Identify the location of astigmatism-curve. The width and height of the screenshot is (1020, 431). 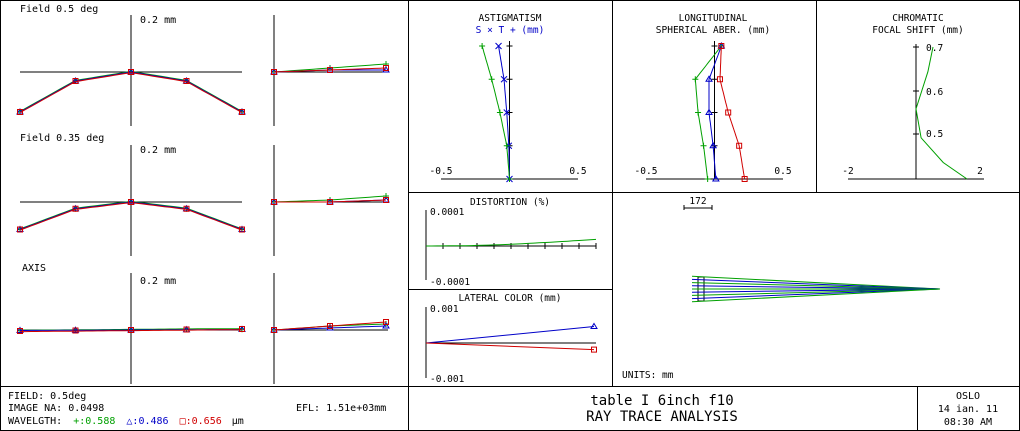
(495, 112).